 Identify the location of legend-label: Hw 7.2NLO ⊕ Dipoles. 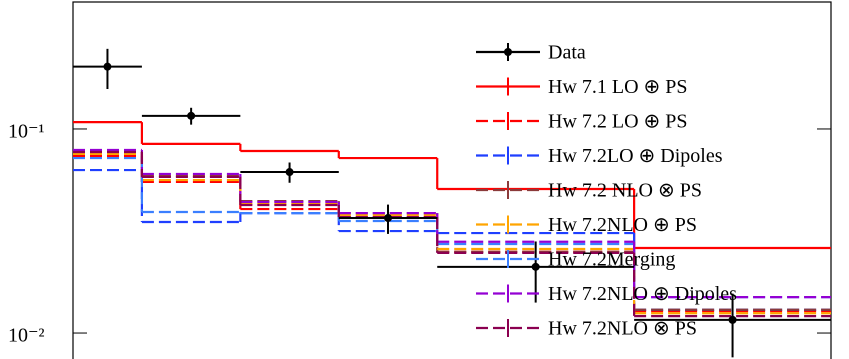
(642, 294).